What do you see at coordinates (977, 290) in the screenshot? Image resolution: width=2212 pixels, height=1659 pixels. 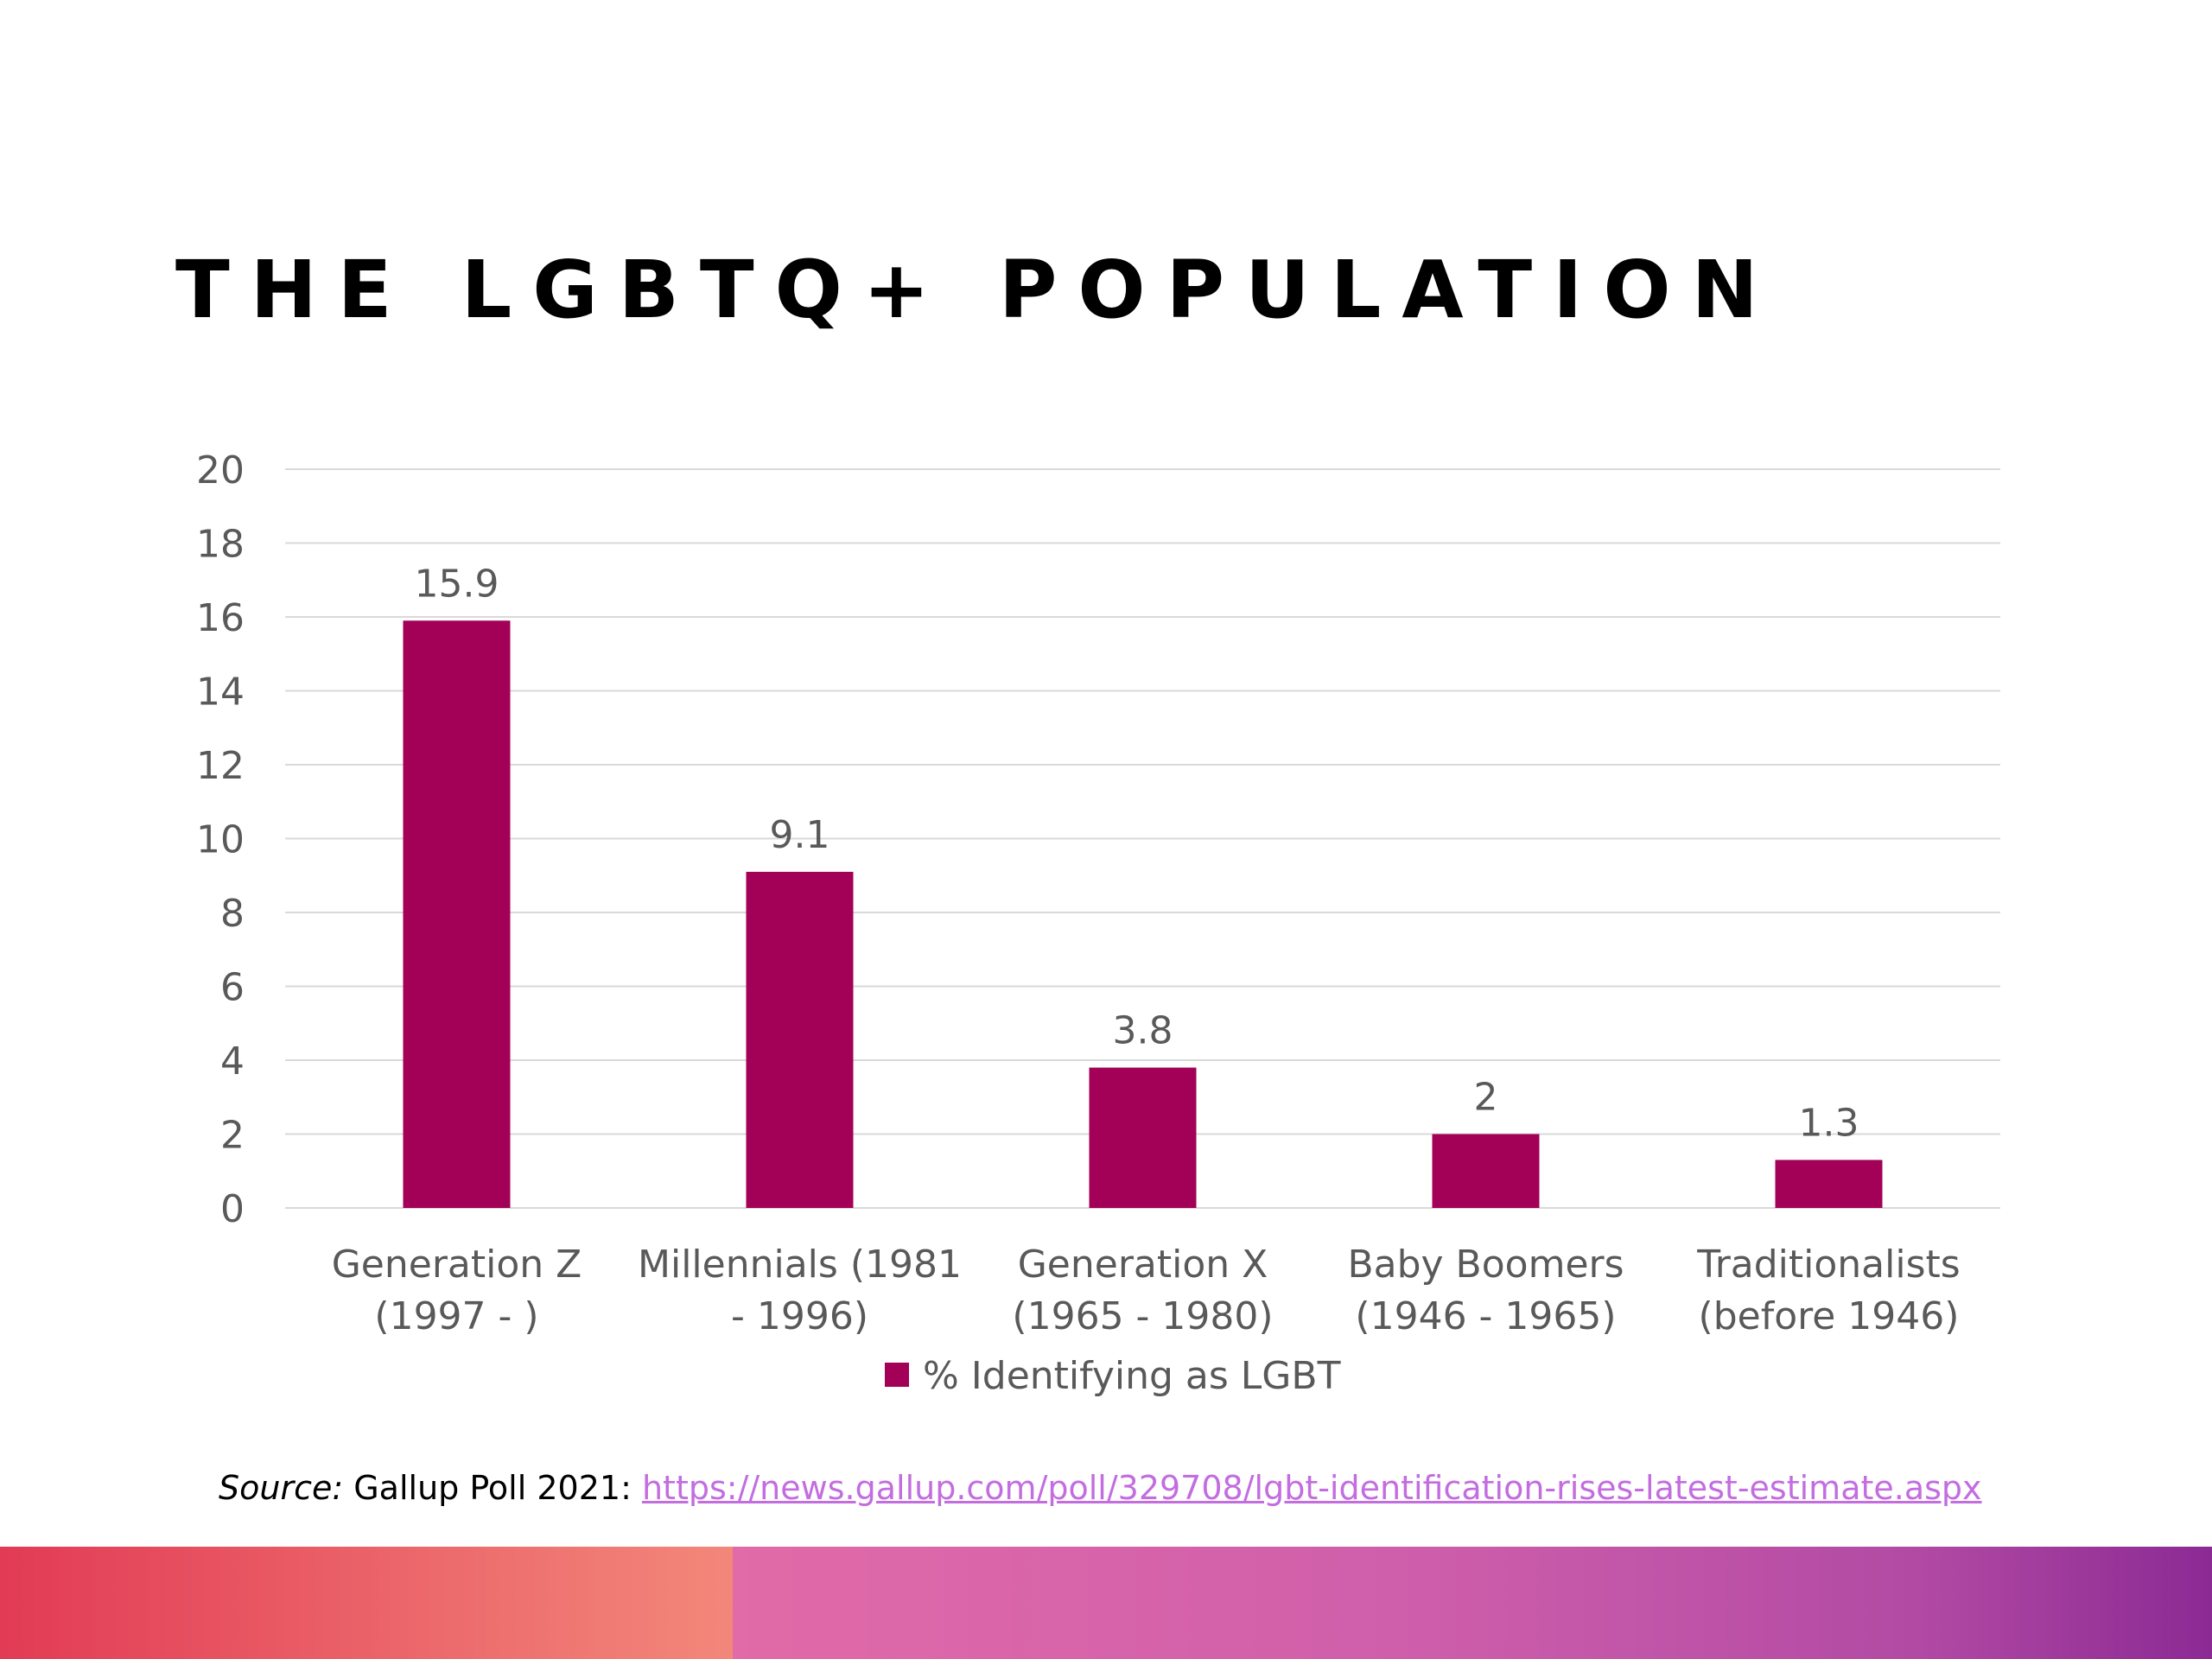 I see `slide-title: THE LGBTQ+ POPULATION` at bounding box center [977, 290].